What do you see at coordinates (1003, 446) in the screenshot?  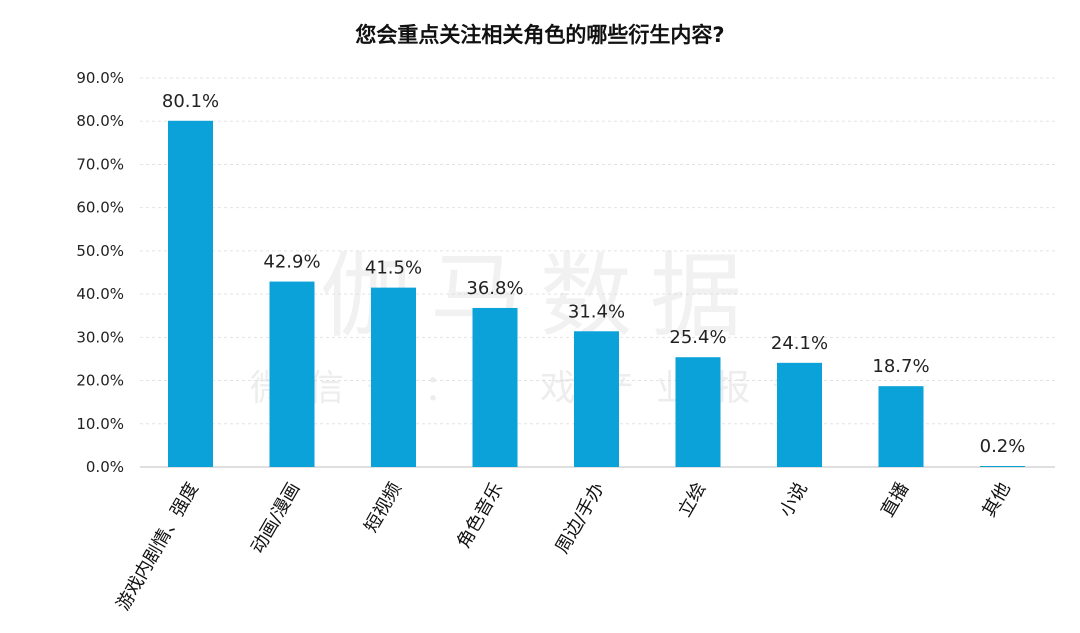 I see `data-label: 0.2%` at bounding box center [1003, 446].